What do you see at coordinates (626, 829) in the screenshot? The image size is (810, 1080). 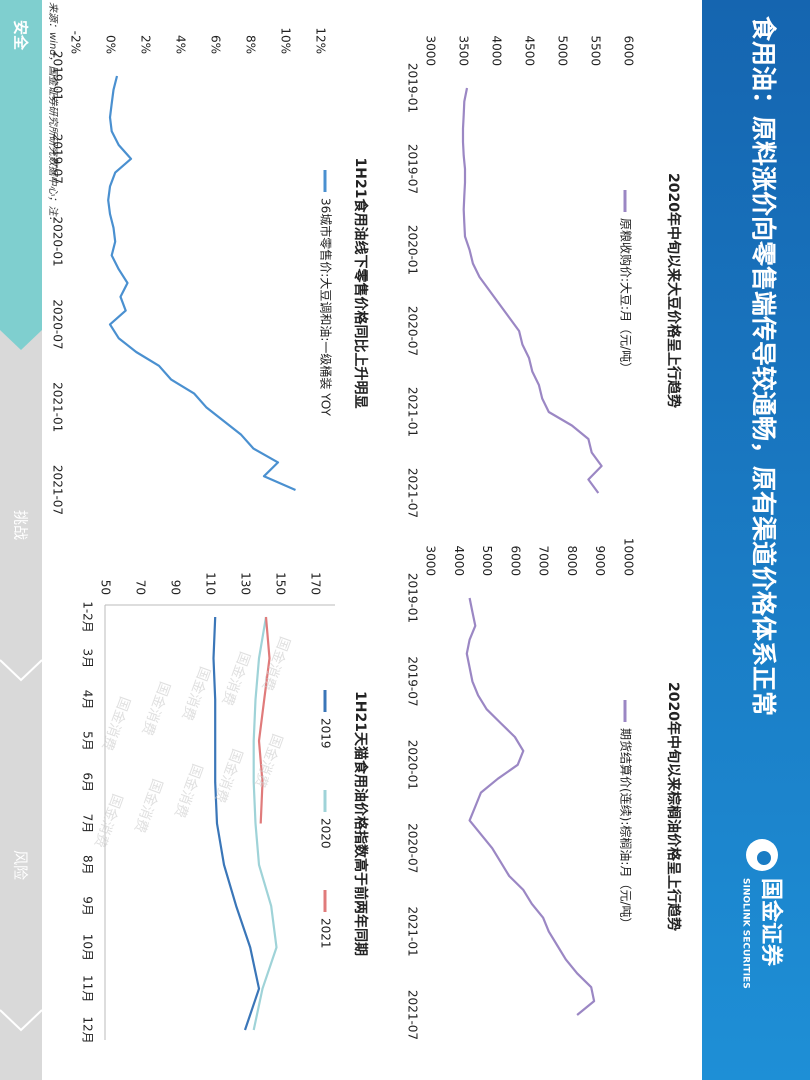 I see `legend-label: 期货结算价(连续):棕榈油:月（元/吨）` at bounding box center [626, 829].